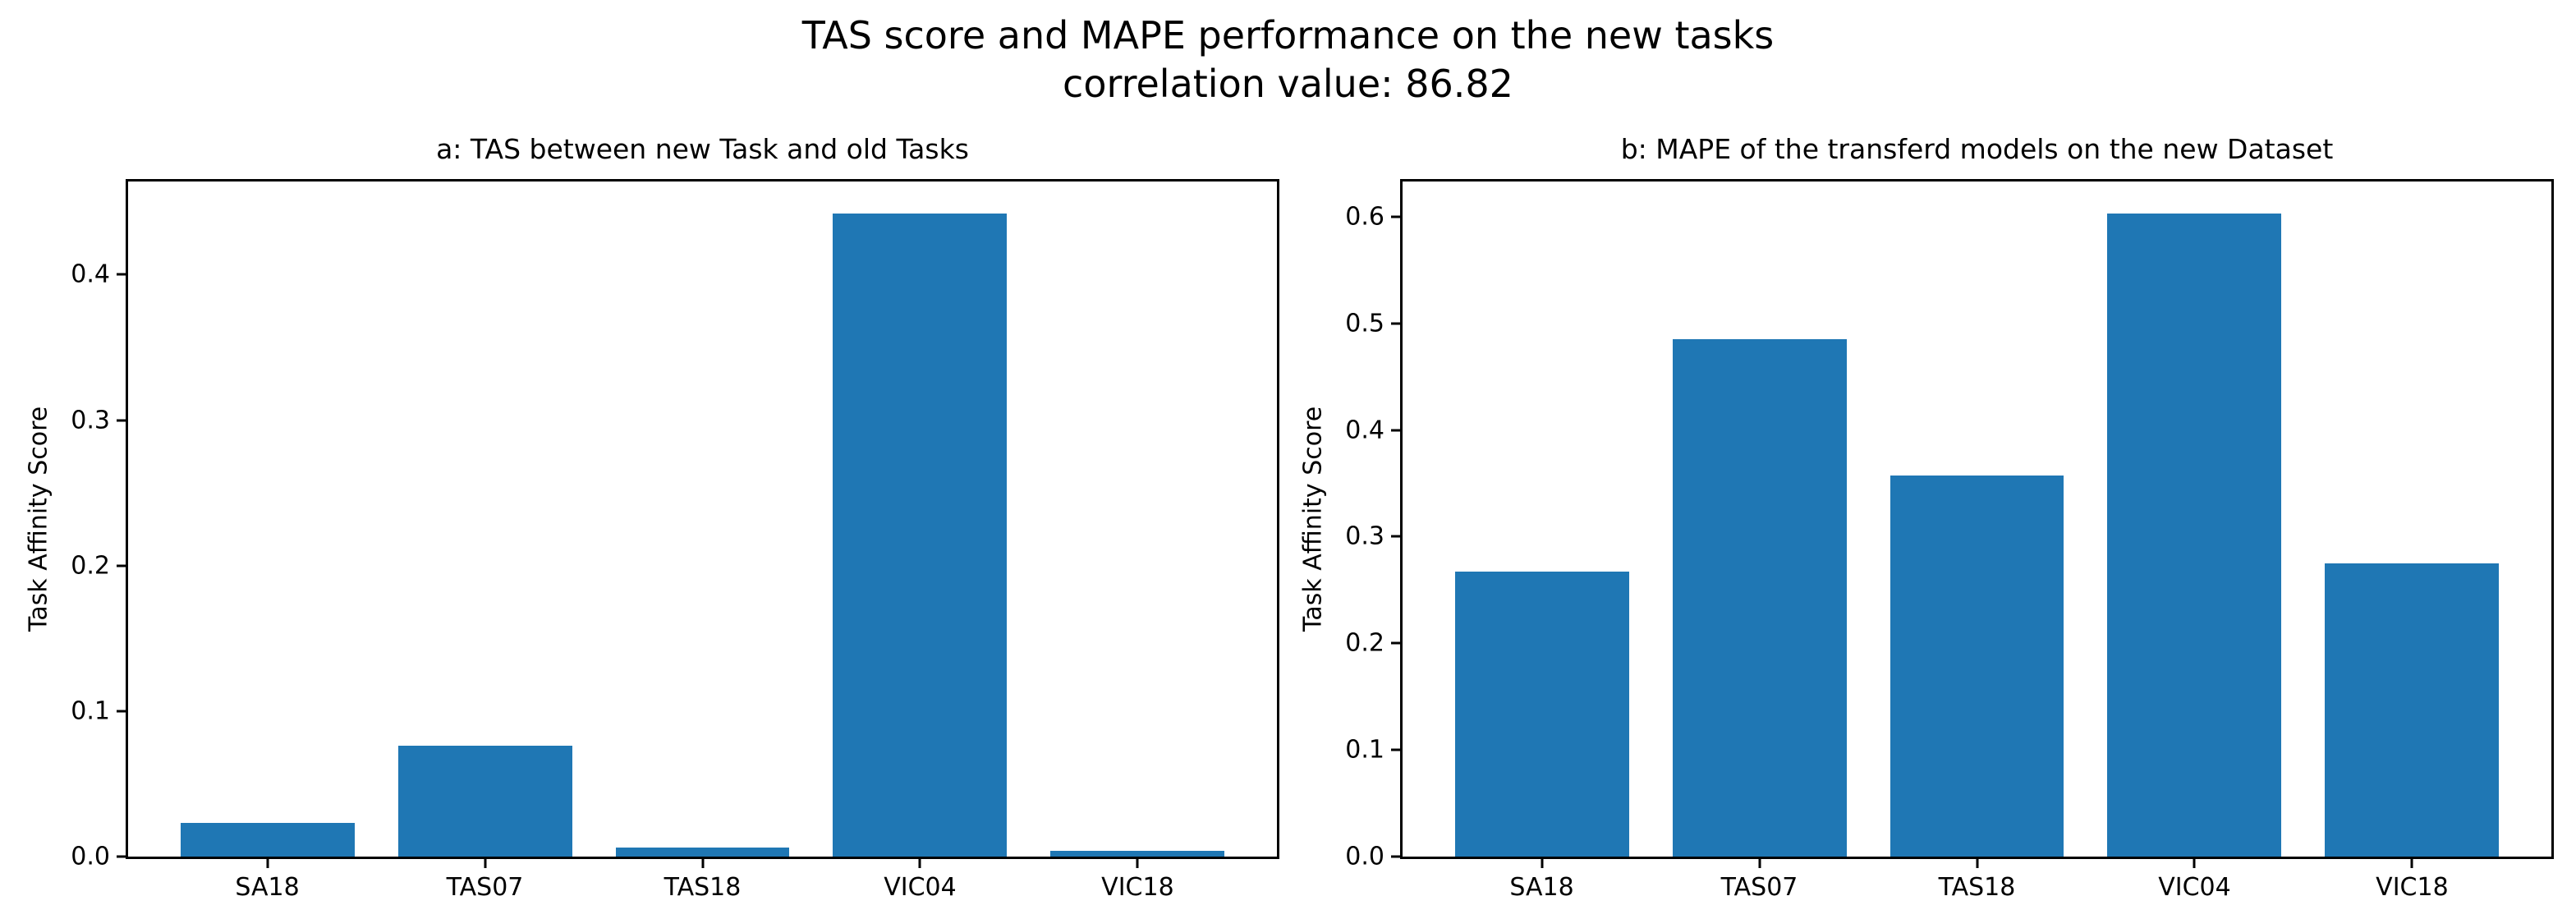 This screenshot has height=919, width=2576. I want to click on y-tick-label: 0.6, so click(1364, 217).